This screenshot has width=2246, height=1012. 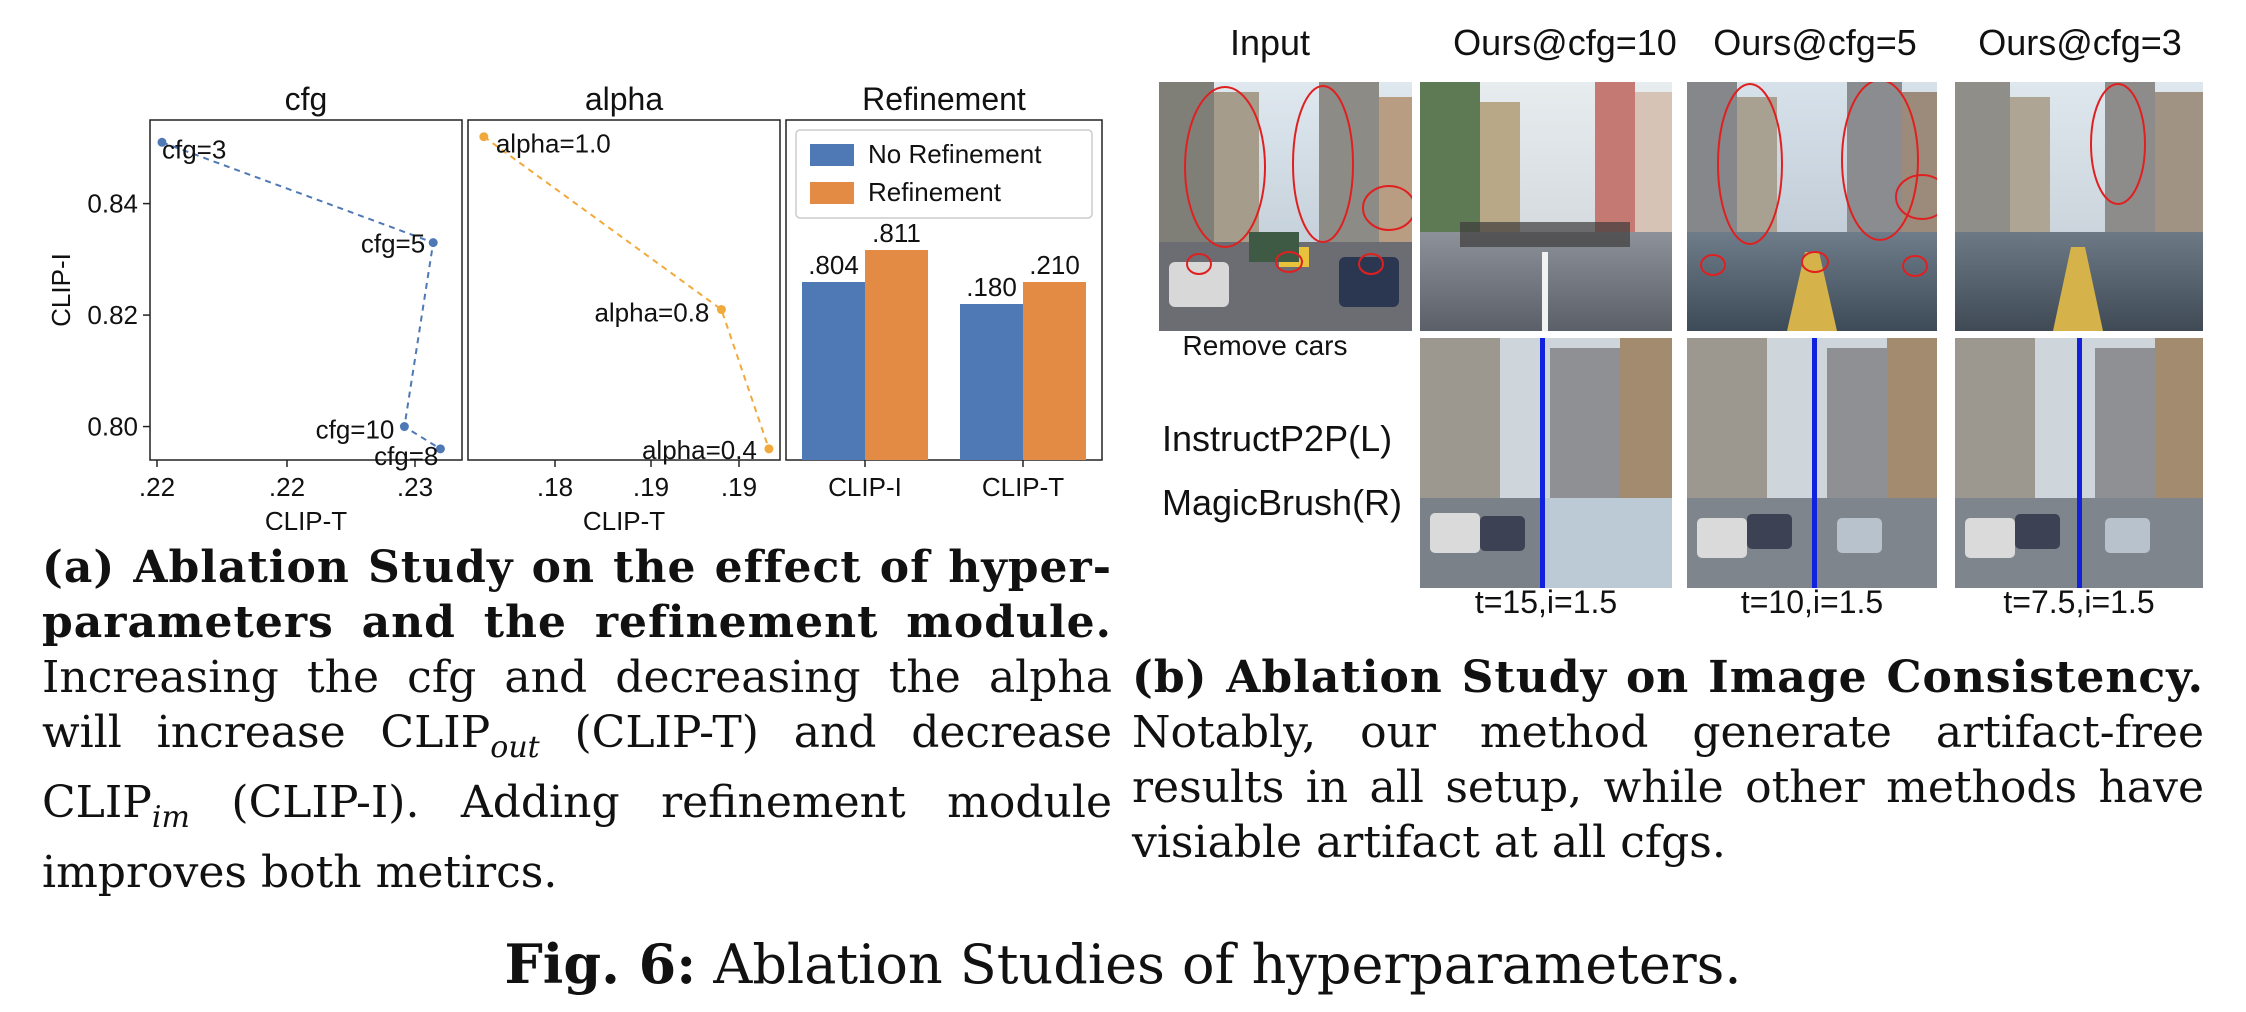 I want to click on row-label-t10: t=10,i=1.5, so click(x=1812, y=602).